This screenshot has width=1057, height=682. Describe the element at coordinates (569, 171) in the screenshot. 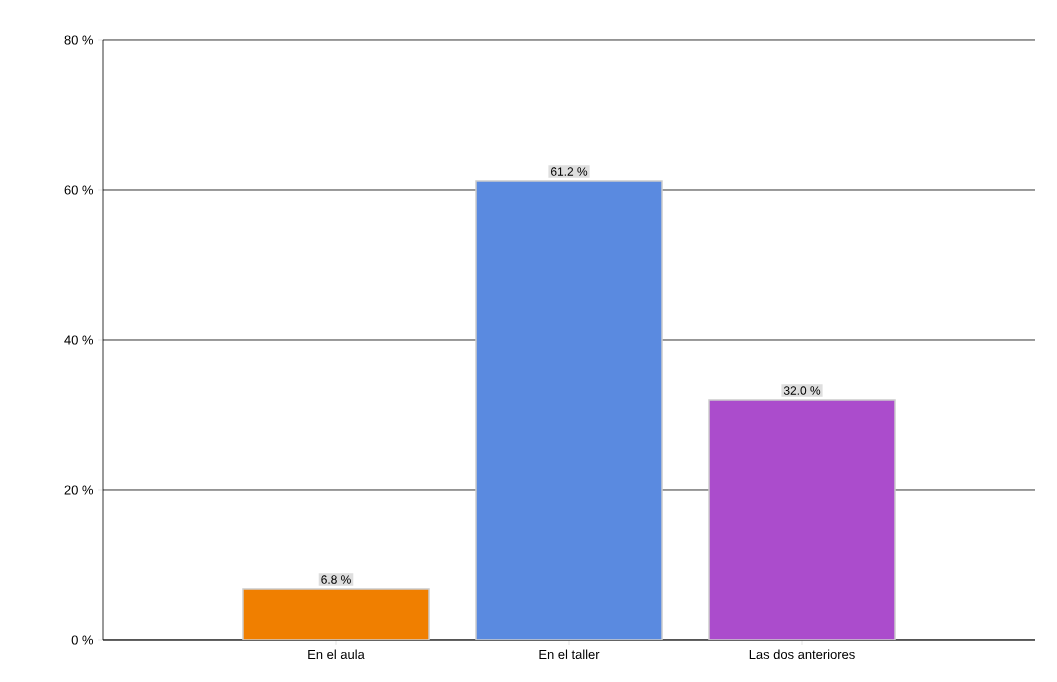

I see `data-label: 61.2 %` at that location.